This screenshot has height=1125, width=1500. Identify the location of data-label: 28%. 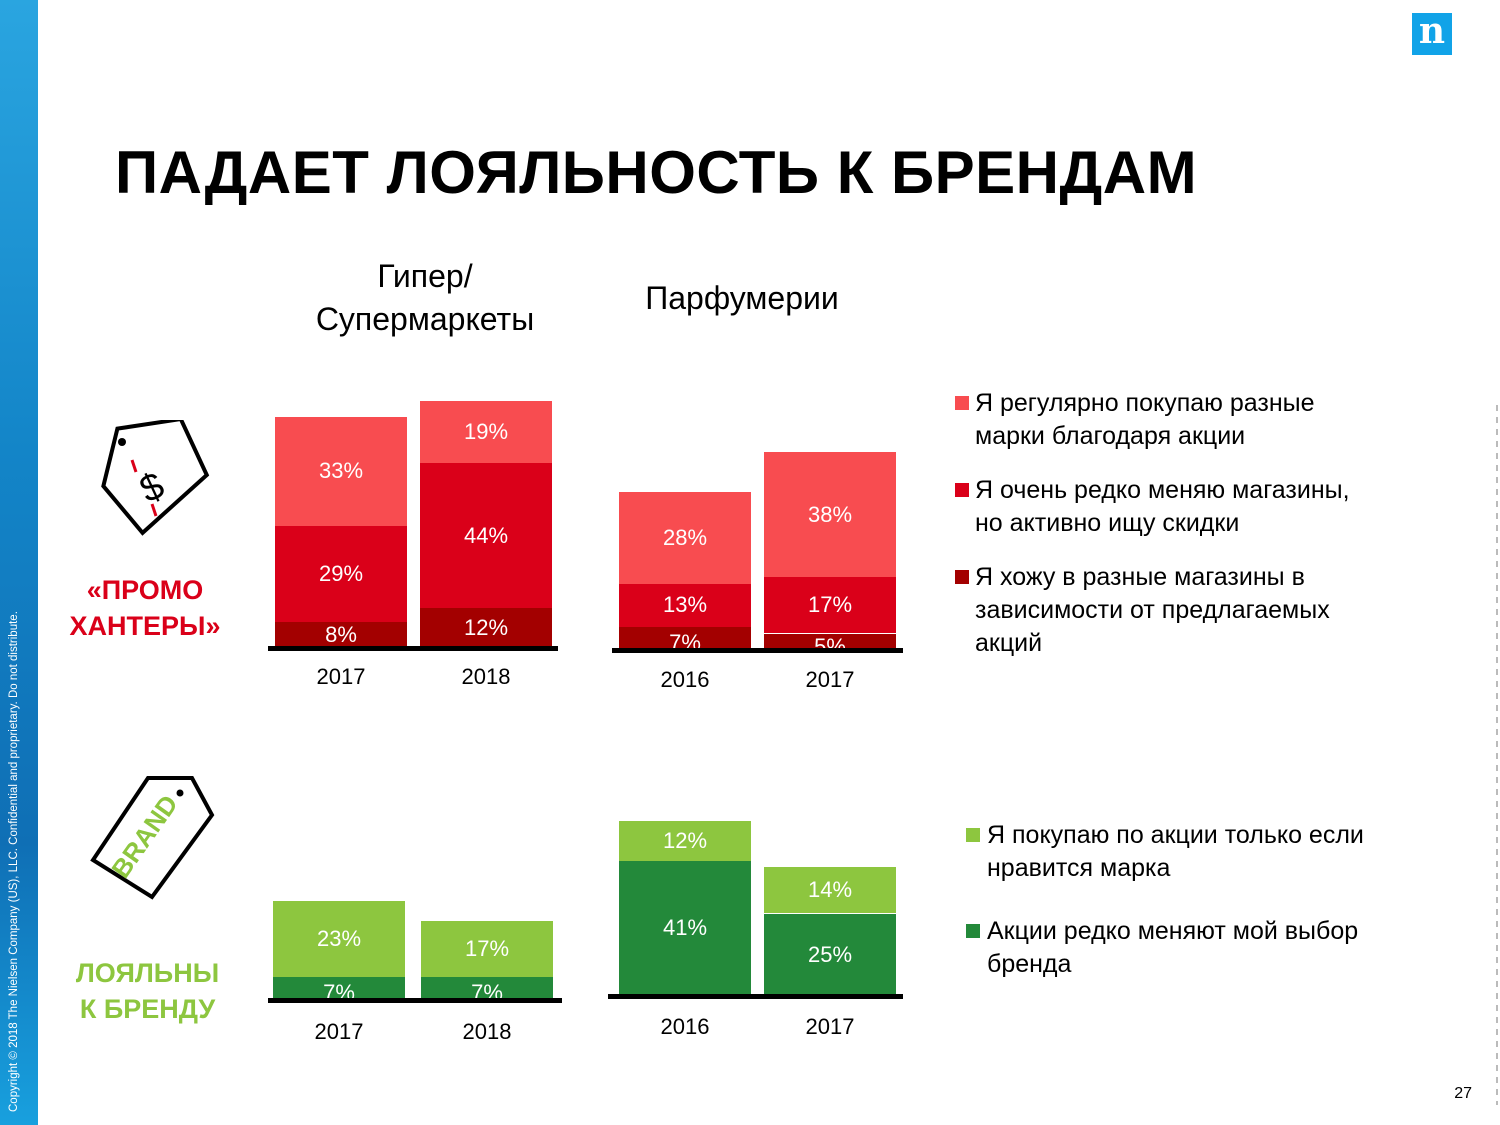
(685, 537).